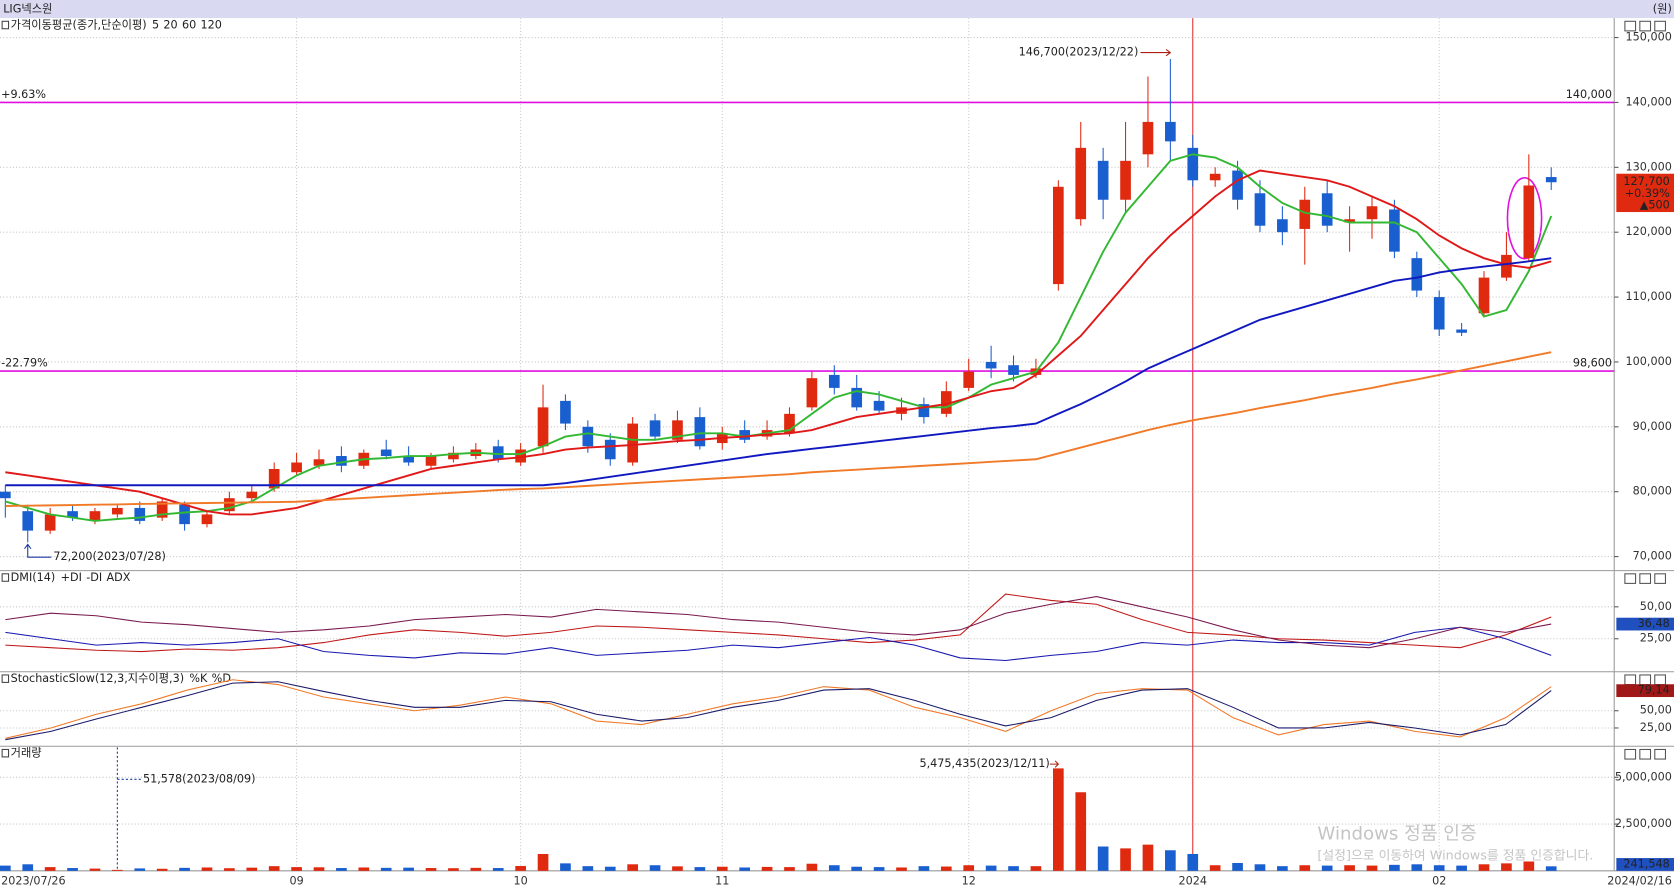 The height and width of the screenshot is (890, 1674). Describe the element at coordinates (296, 880) in the screenshot. I see `x-tick-label: 09` at that location.